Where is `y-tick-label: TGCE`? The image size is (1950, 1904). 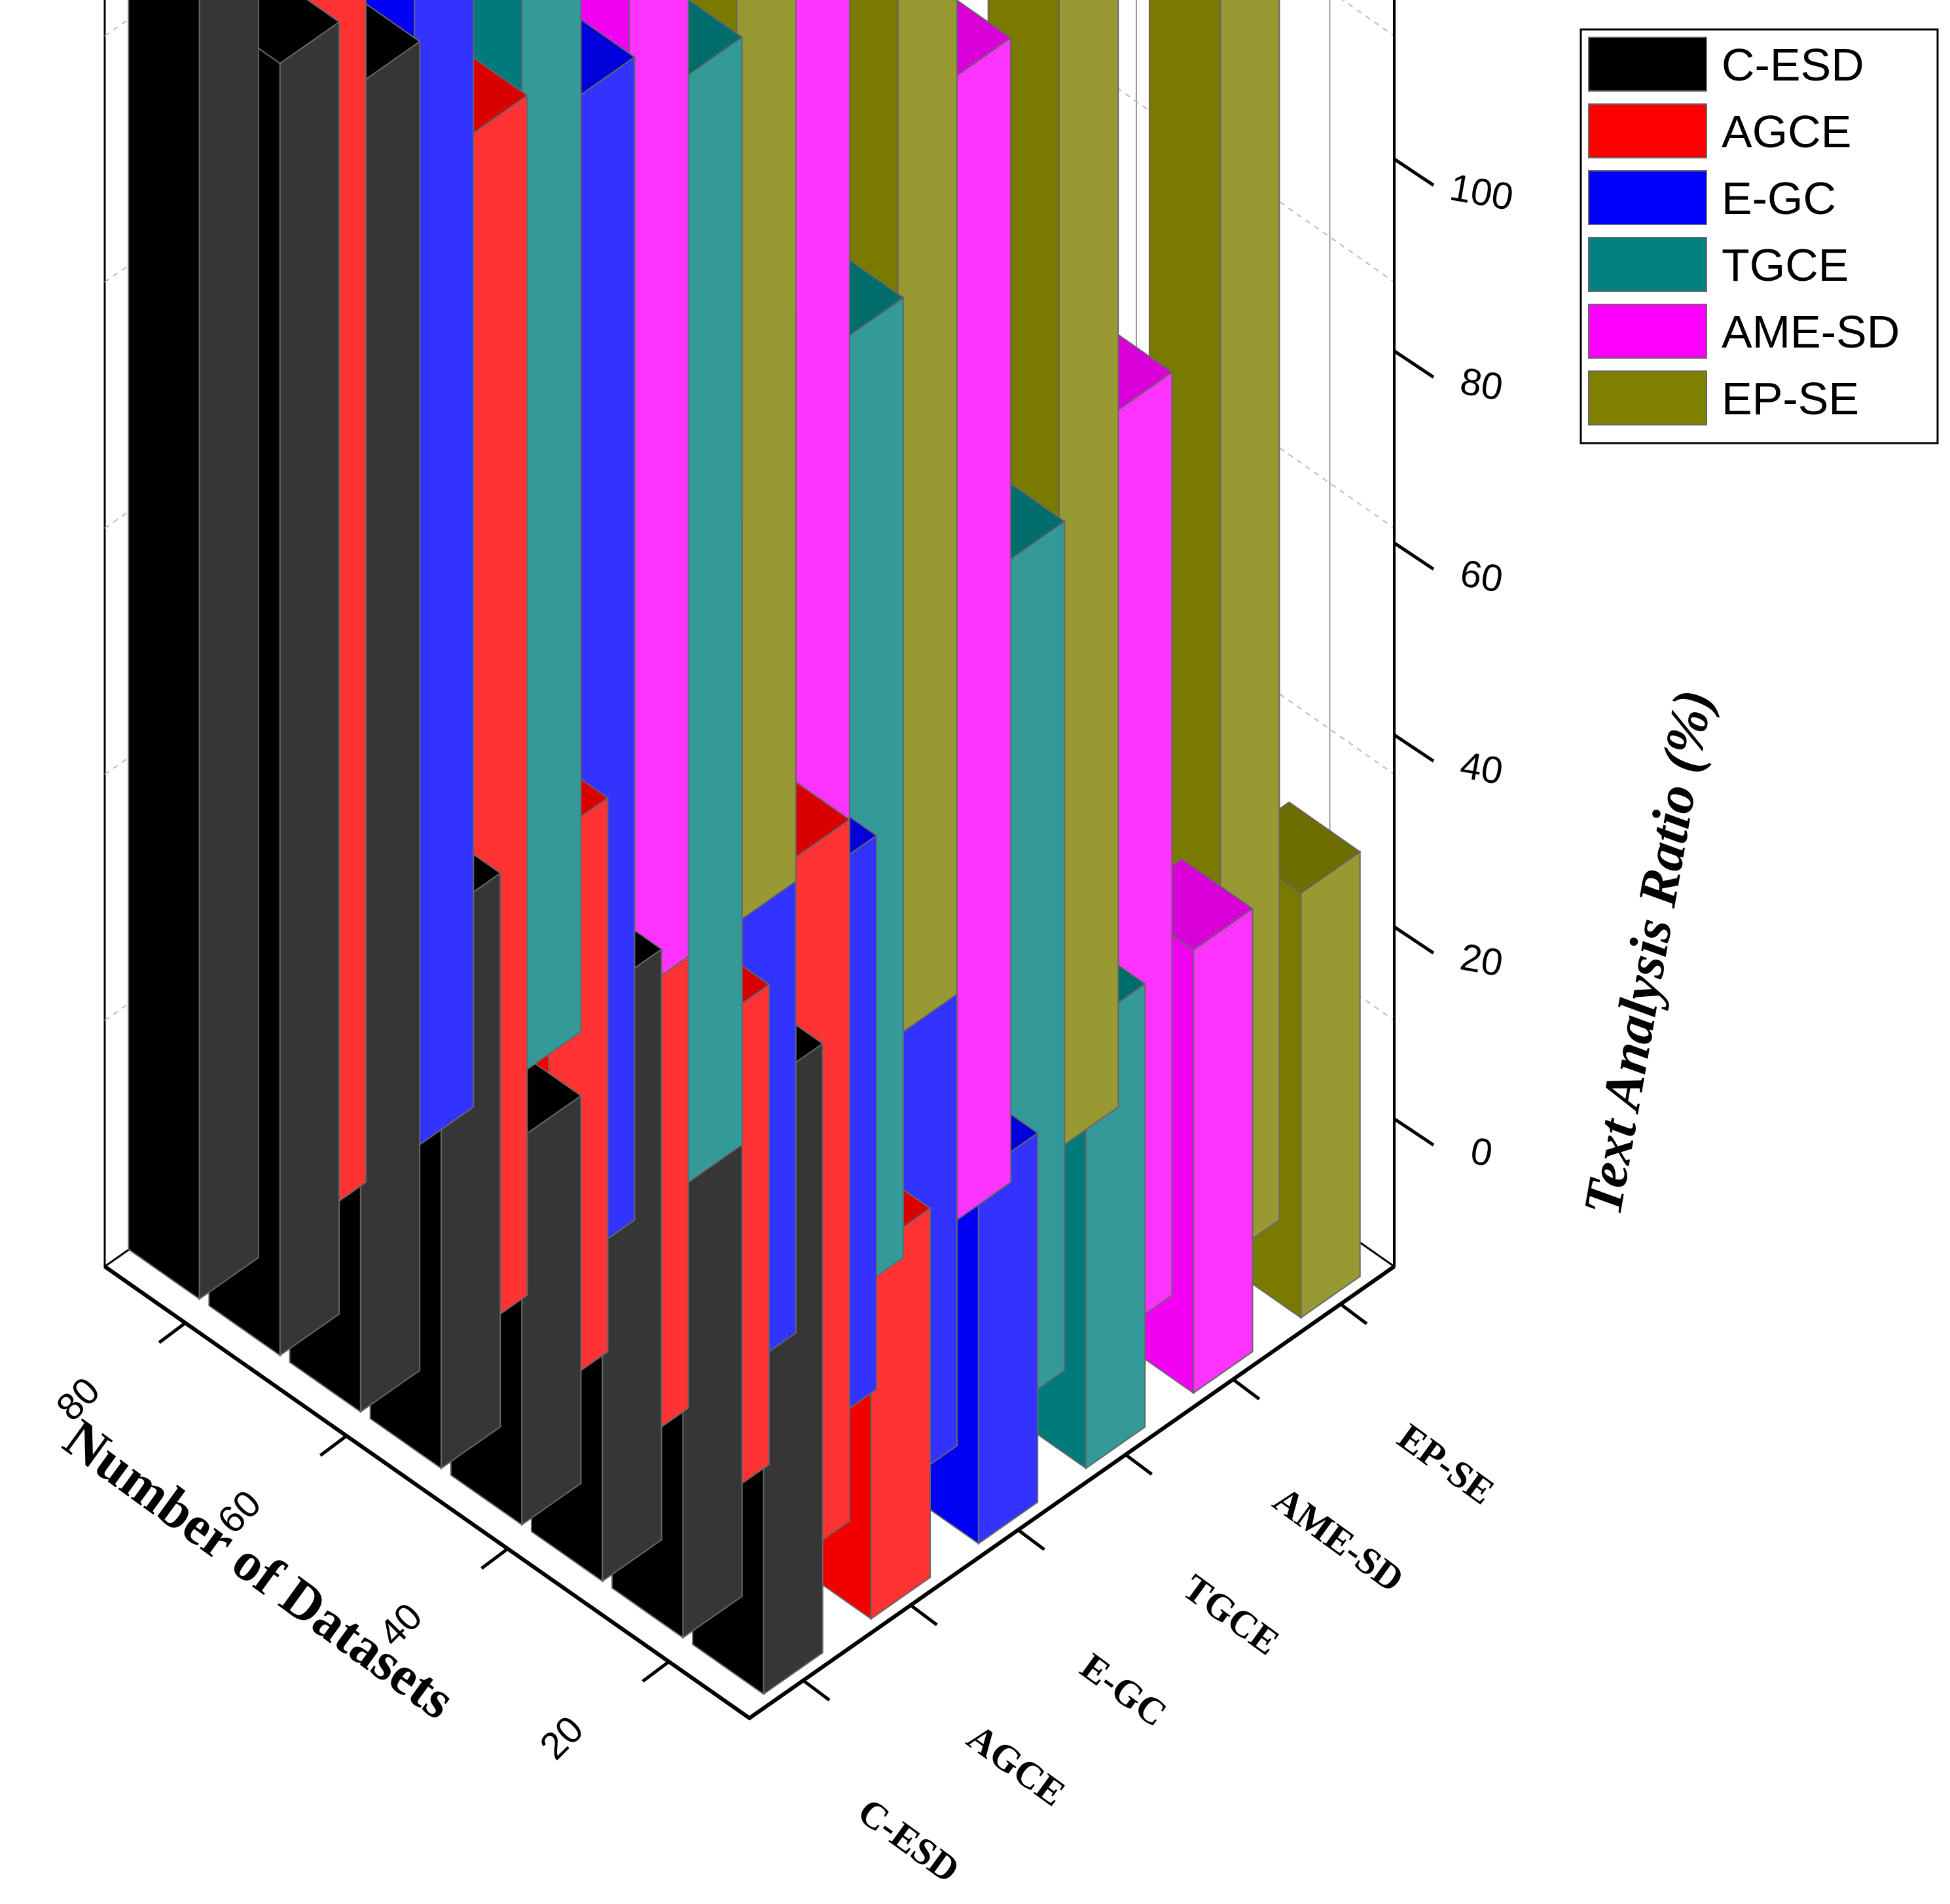 y-tick-label: TGCE is located at coordinates (1231, 1614).